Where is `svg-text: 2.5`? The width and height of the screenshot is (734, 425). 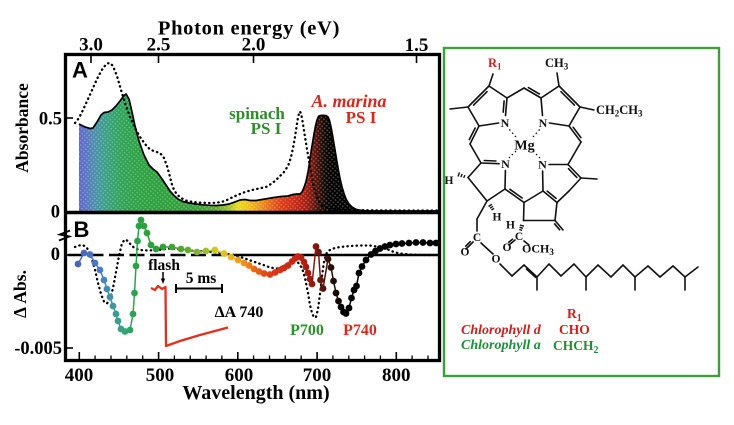 svg-text: 2.5 is located at coordinates (159, 45).